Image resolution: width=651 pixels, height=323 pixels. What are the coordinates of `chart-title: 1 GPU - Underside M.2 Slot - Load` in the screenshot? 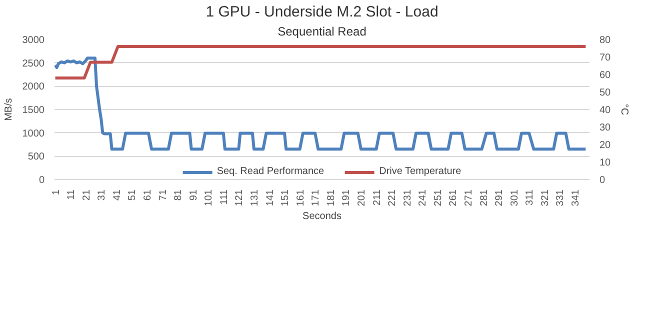 It's located at (322, 12).